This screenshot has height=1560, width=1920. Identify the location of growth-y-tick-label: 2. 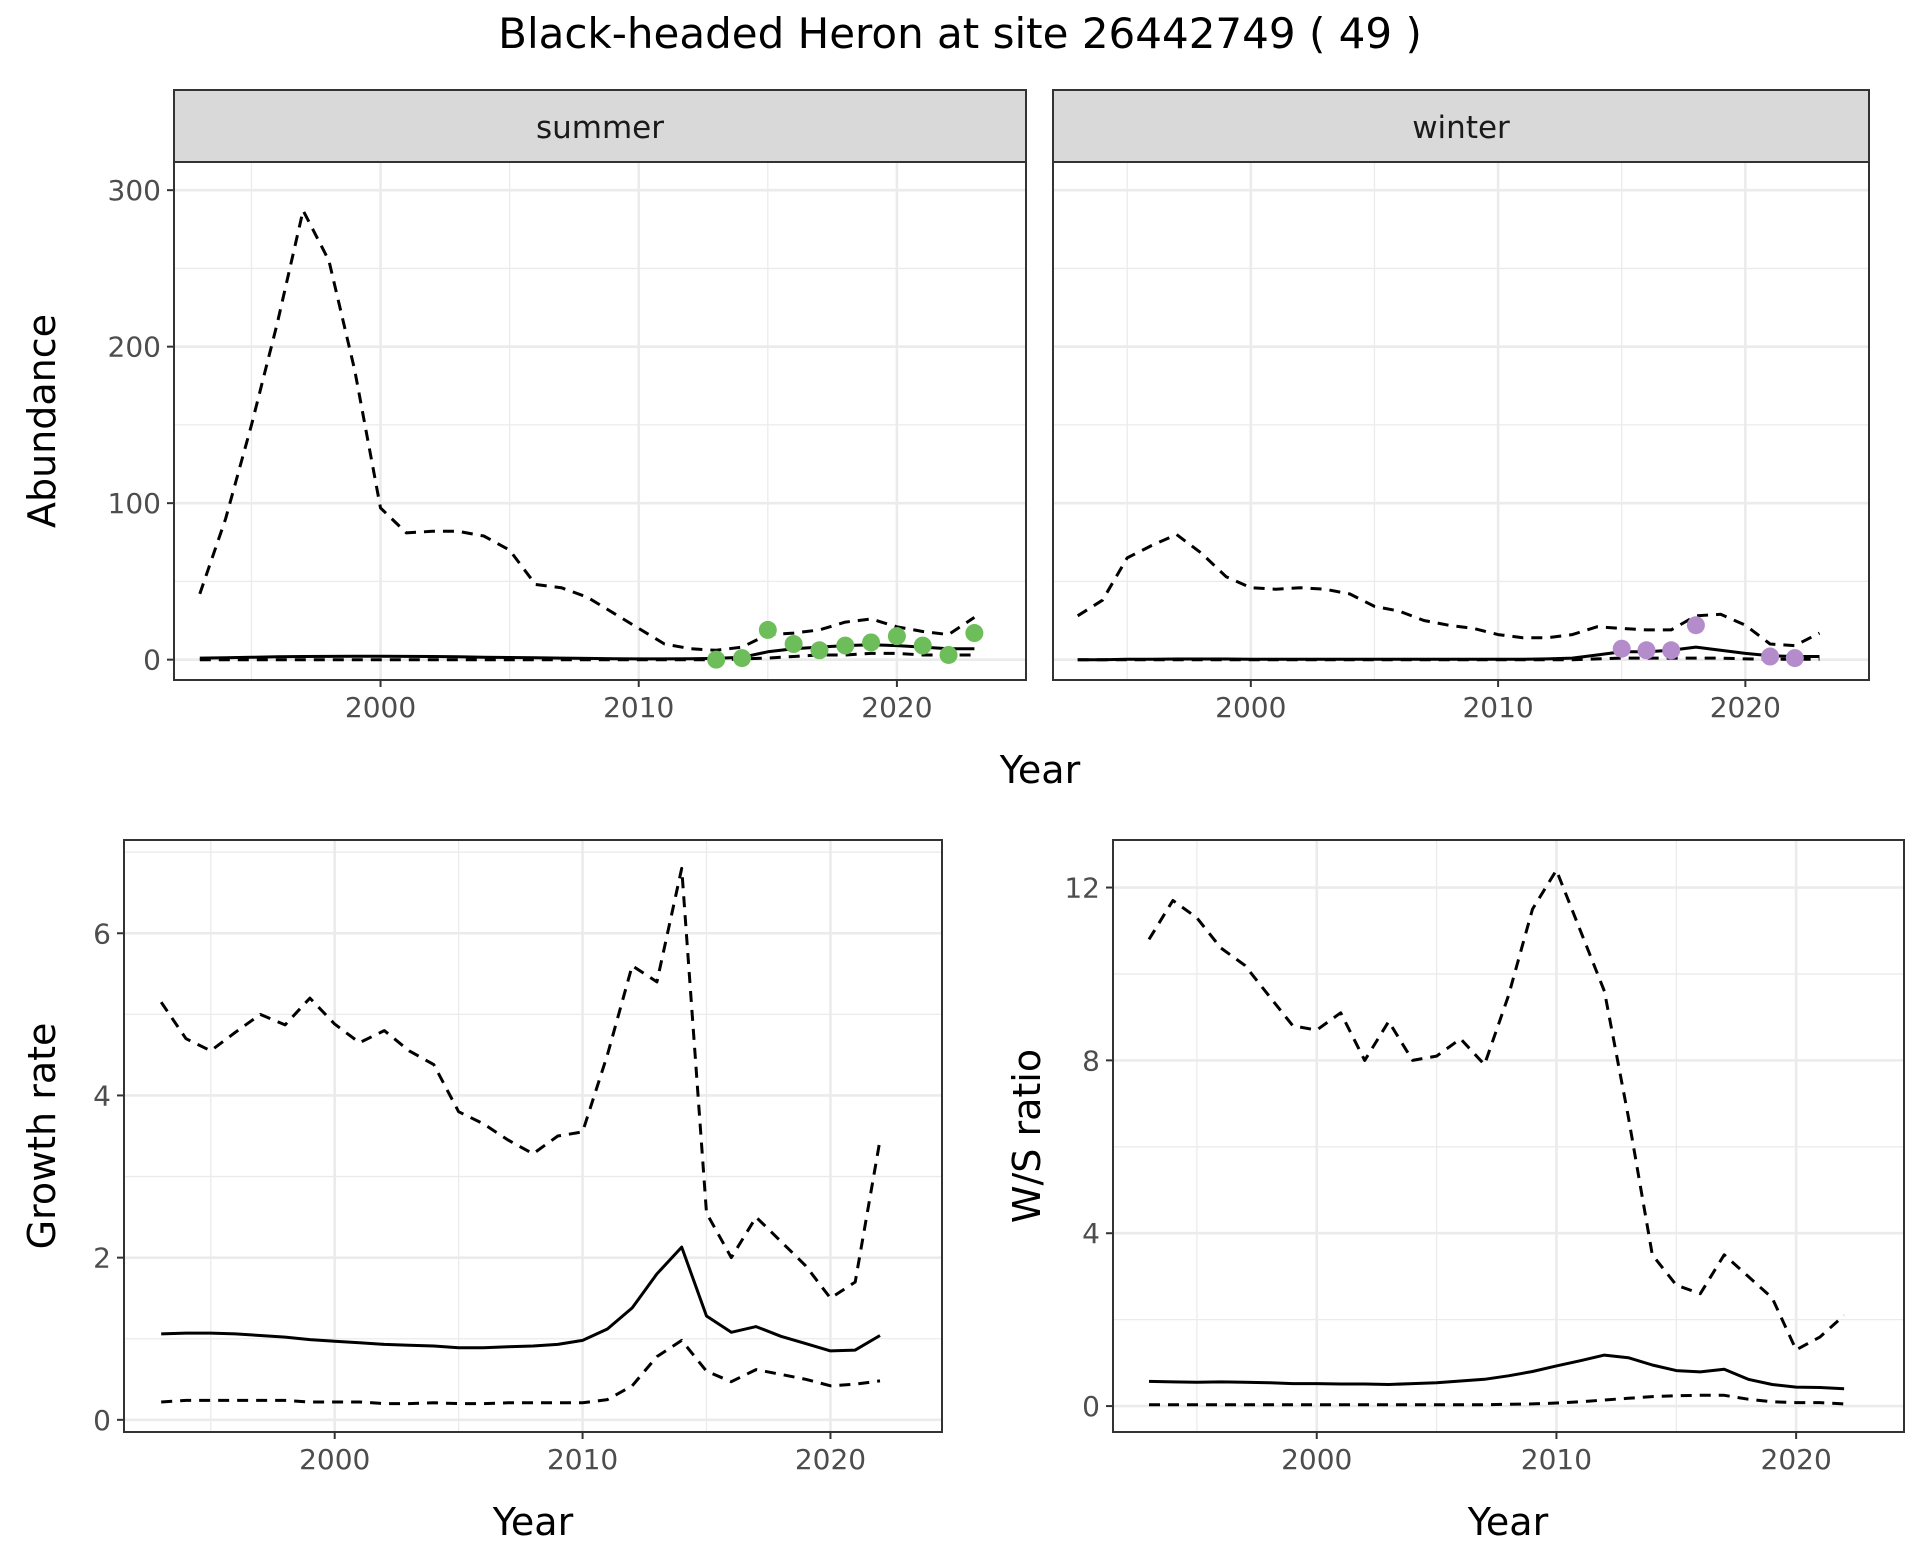
(102, 1258).